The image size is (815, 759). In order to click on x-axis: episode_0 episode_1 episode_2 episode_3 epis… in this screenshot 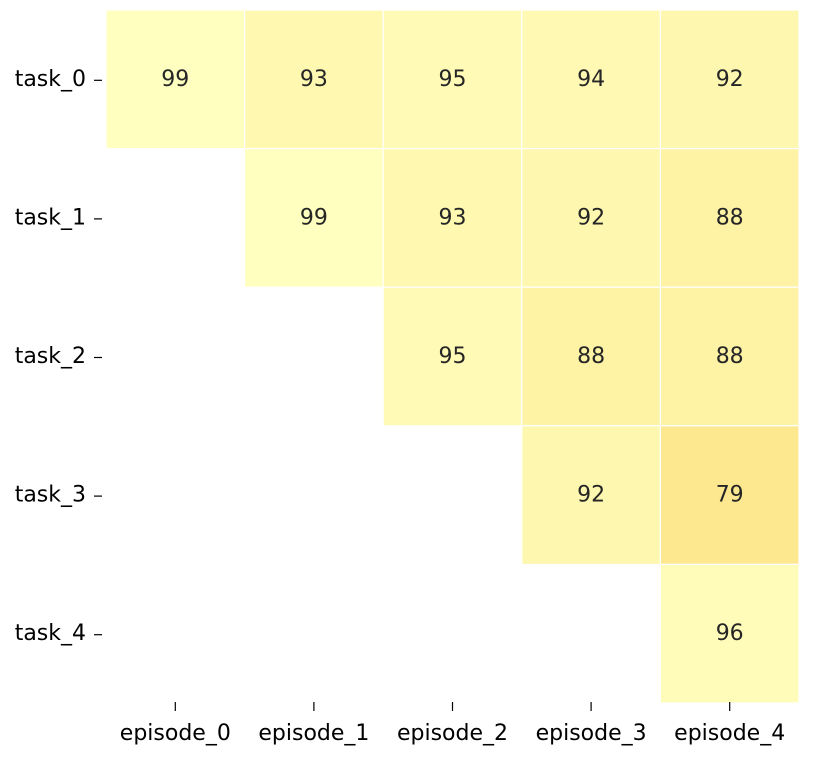, I will do `click(452, 724)`.